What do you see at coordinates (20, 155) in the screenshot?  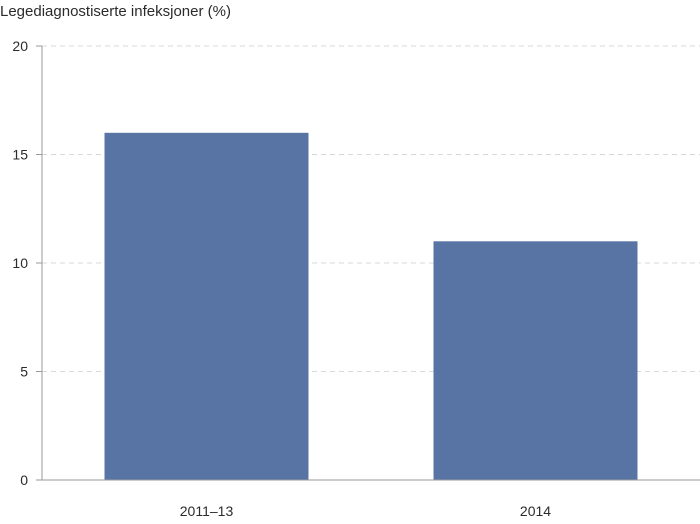 I see `y-tick-label: 15` at bounding box center [20, 155].